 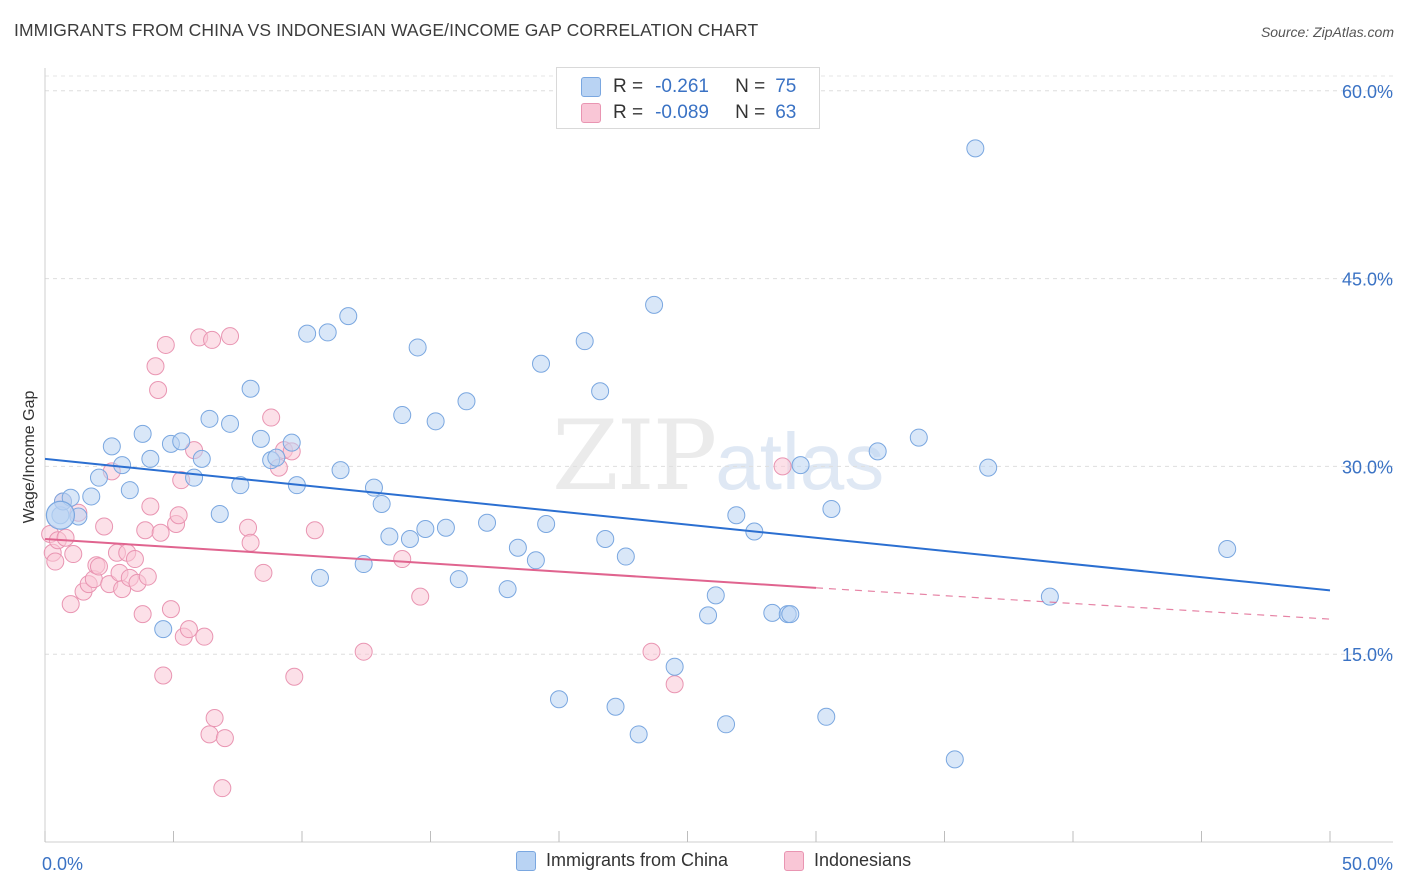 I want to click on y-tick-label: 30.0%, so click(x=1367, y=467).